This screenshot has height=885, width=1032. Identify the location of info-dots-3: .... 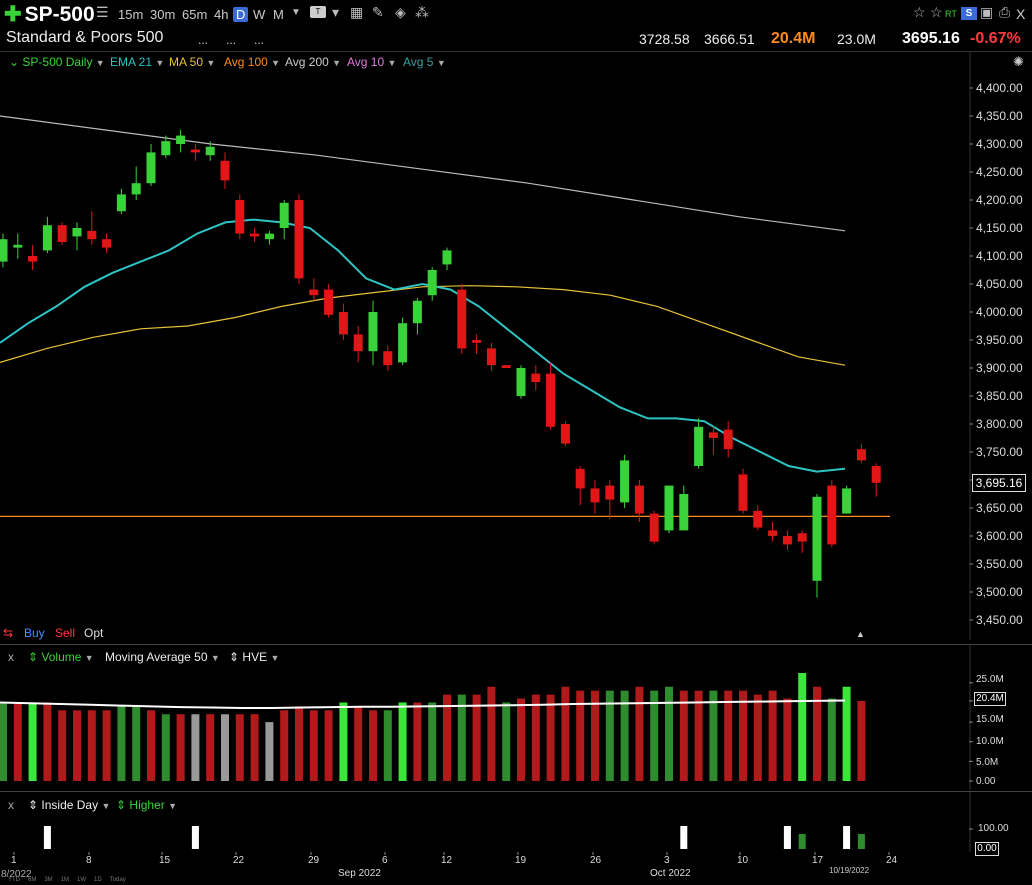
(259, 40).